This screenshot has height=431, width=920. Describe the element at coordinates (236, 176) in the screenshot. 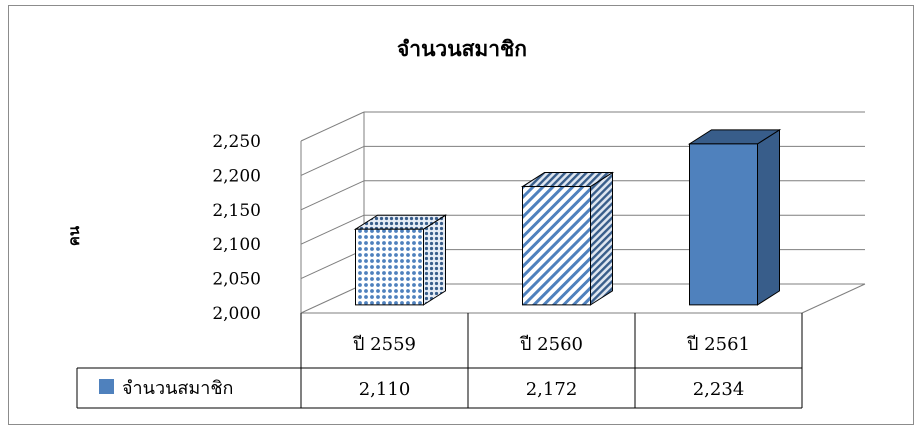

I see `y-tick-label: 2,200` at that location.